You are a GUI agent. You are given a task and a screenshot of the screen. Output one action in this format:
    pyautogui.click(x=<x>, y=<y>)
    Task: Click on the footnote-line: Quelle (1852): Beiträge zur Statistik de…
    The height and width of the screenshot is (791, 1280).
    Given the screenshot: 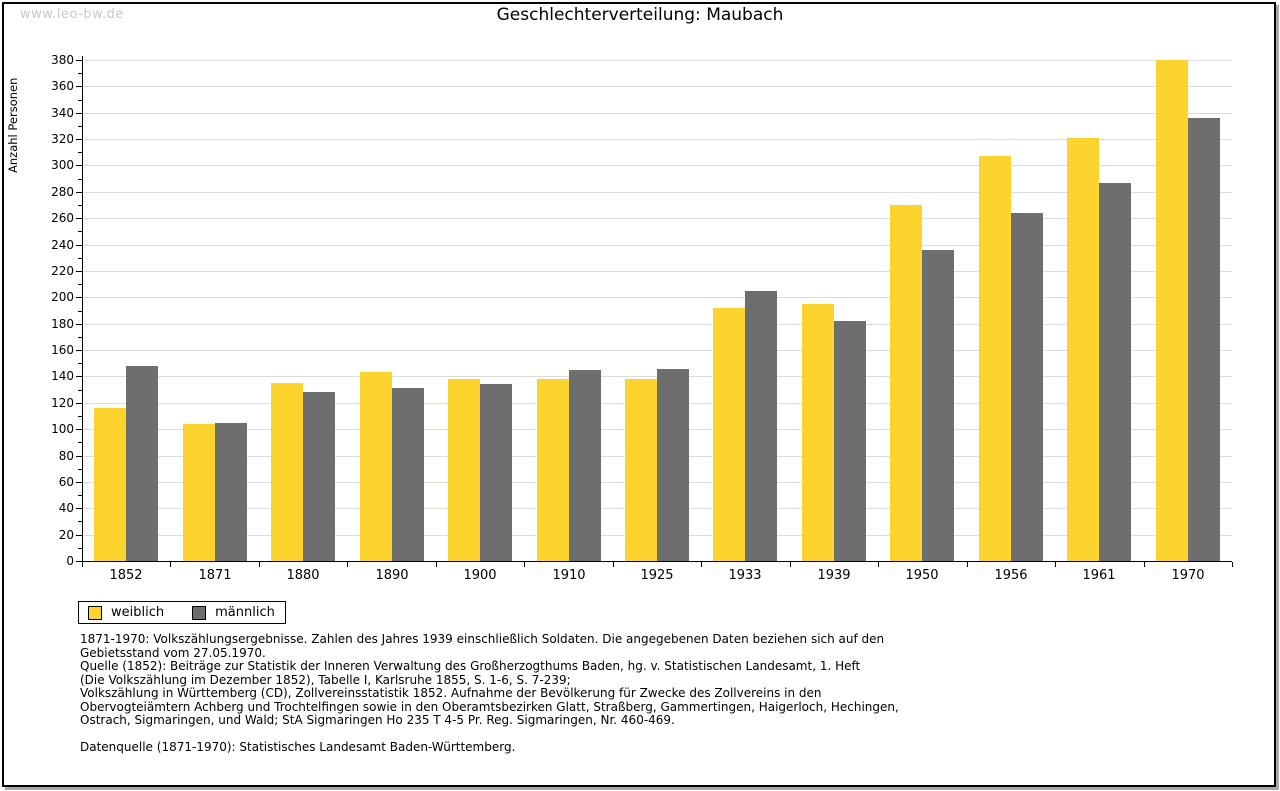 What is the action you would take?
    pyautogui.click(x=470, y=666)
    